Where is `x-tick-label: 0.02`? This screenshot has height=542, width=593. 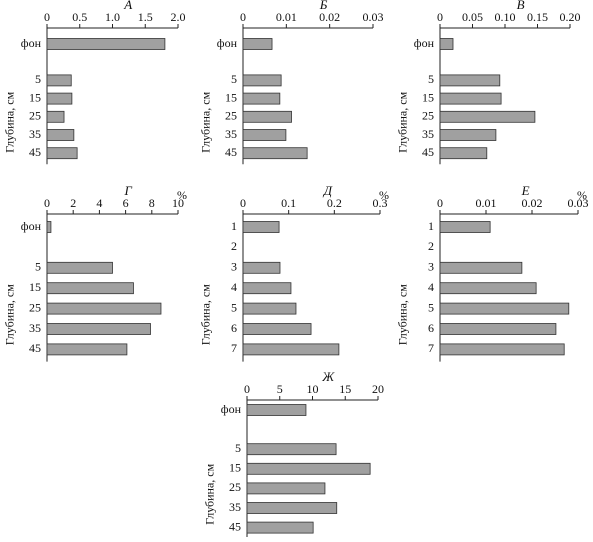 x-tick-label: 0.02 is located at coordinates (532, 203).